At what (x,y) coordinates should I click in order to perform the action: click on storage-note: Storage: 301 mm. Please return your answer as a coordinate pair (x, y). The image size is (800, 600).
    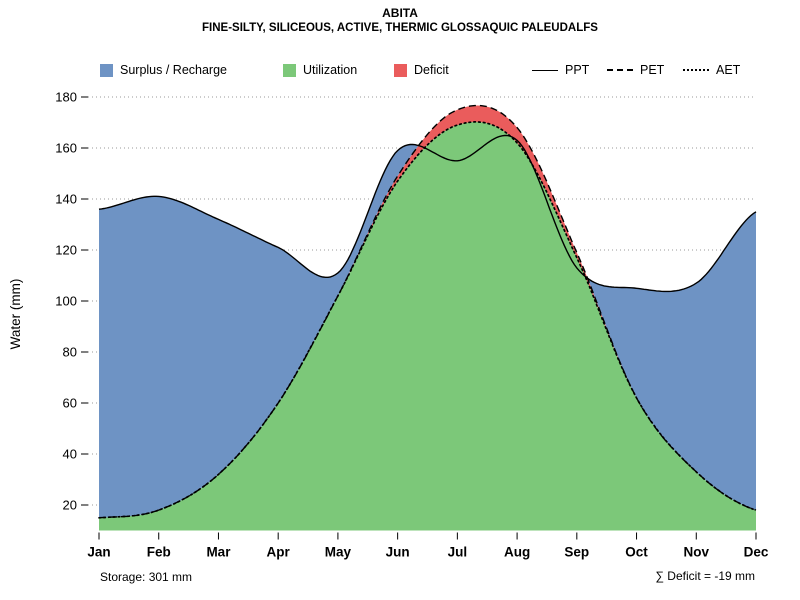
    Looking at the image, I should click on (146, 577).